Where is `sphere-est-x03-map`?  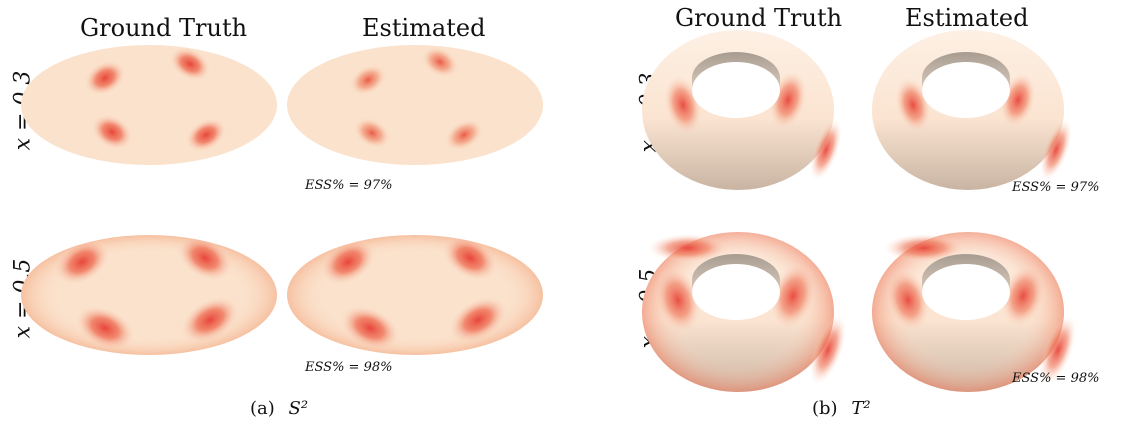
sphere-est-x03-map is located at coordinates (415, 105).